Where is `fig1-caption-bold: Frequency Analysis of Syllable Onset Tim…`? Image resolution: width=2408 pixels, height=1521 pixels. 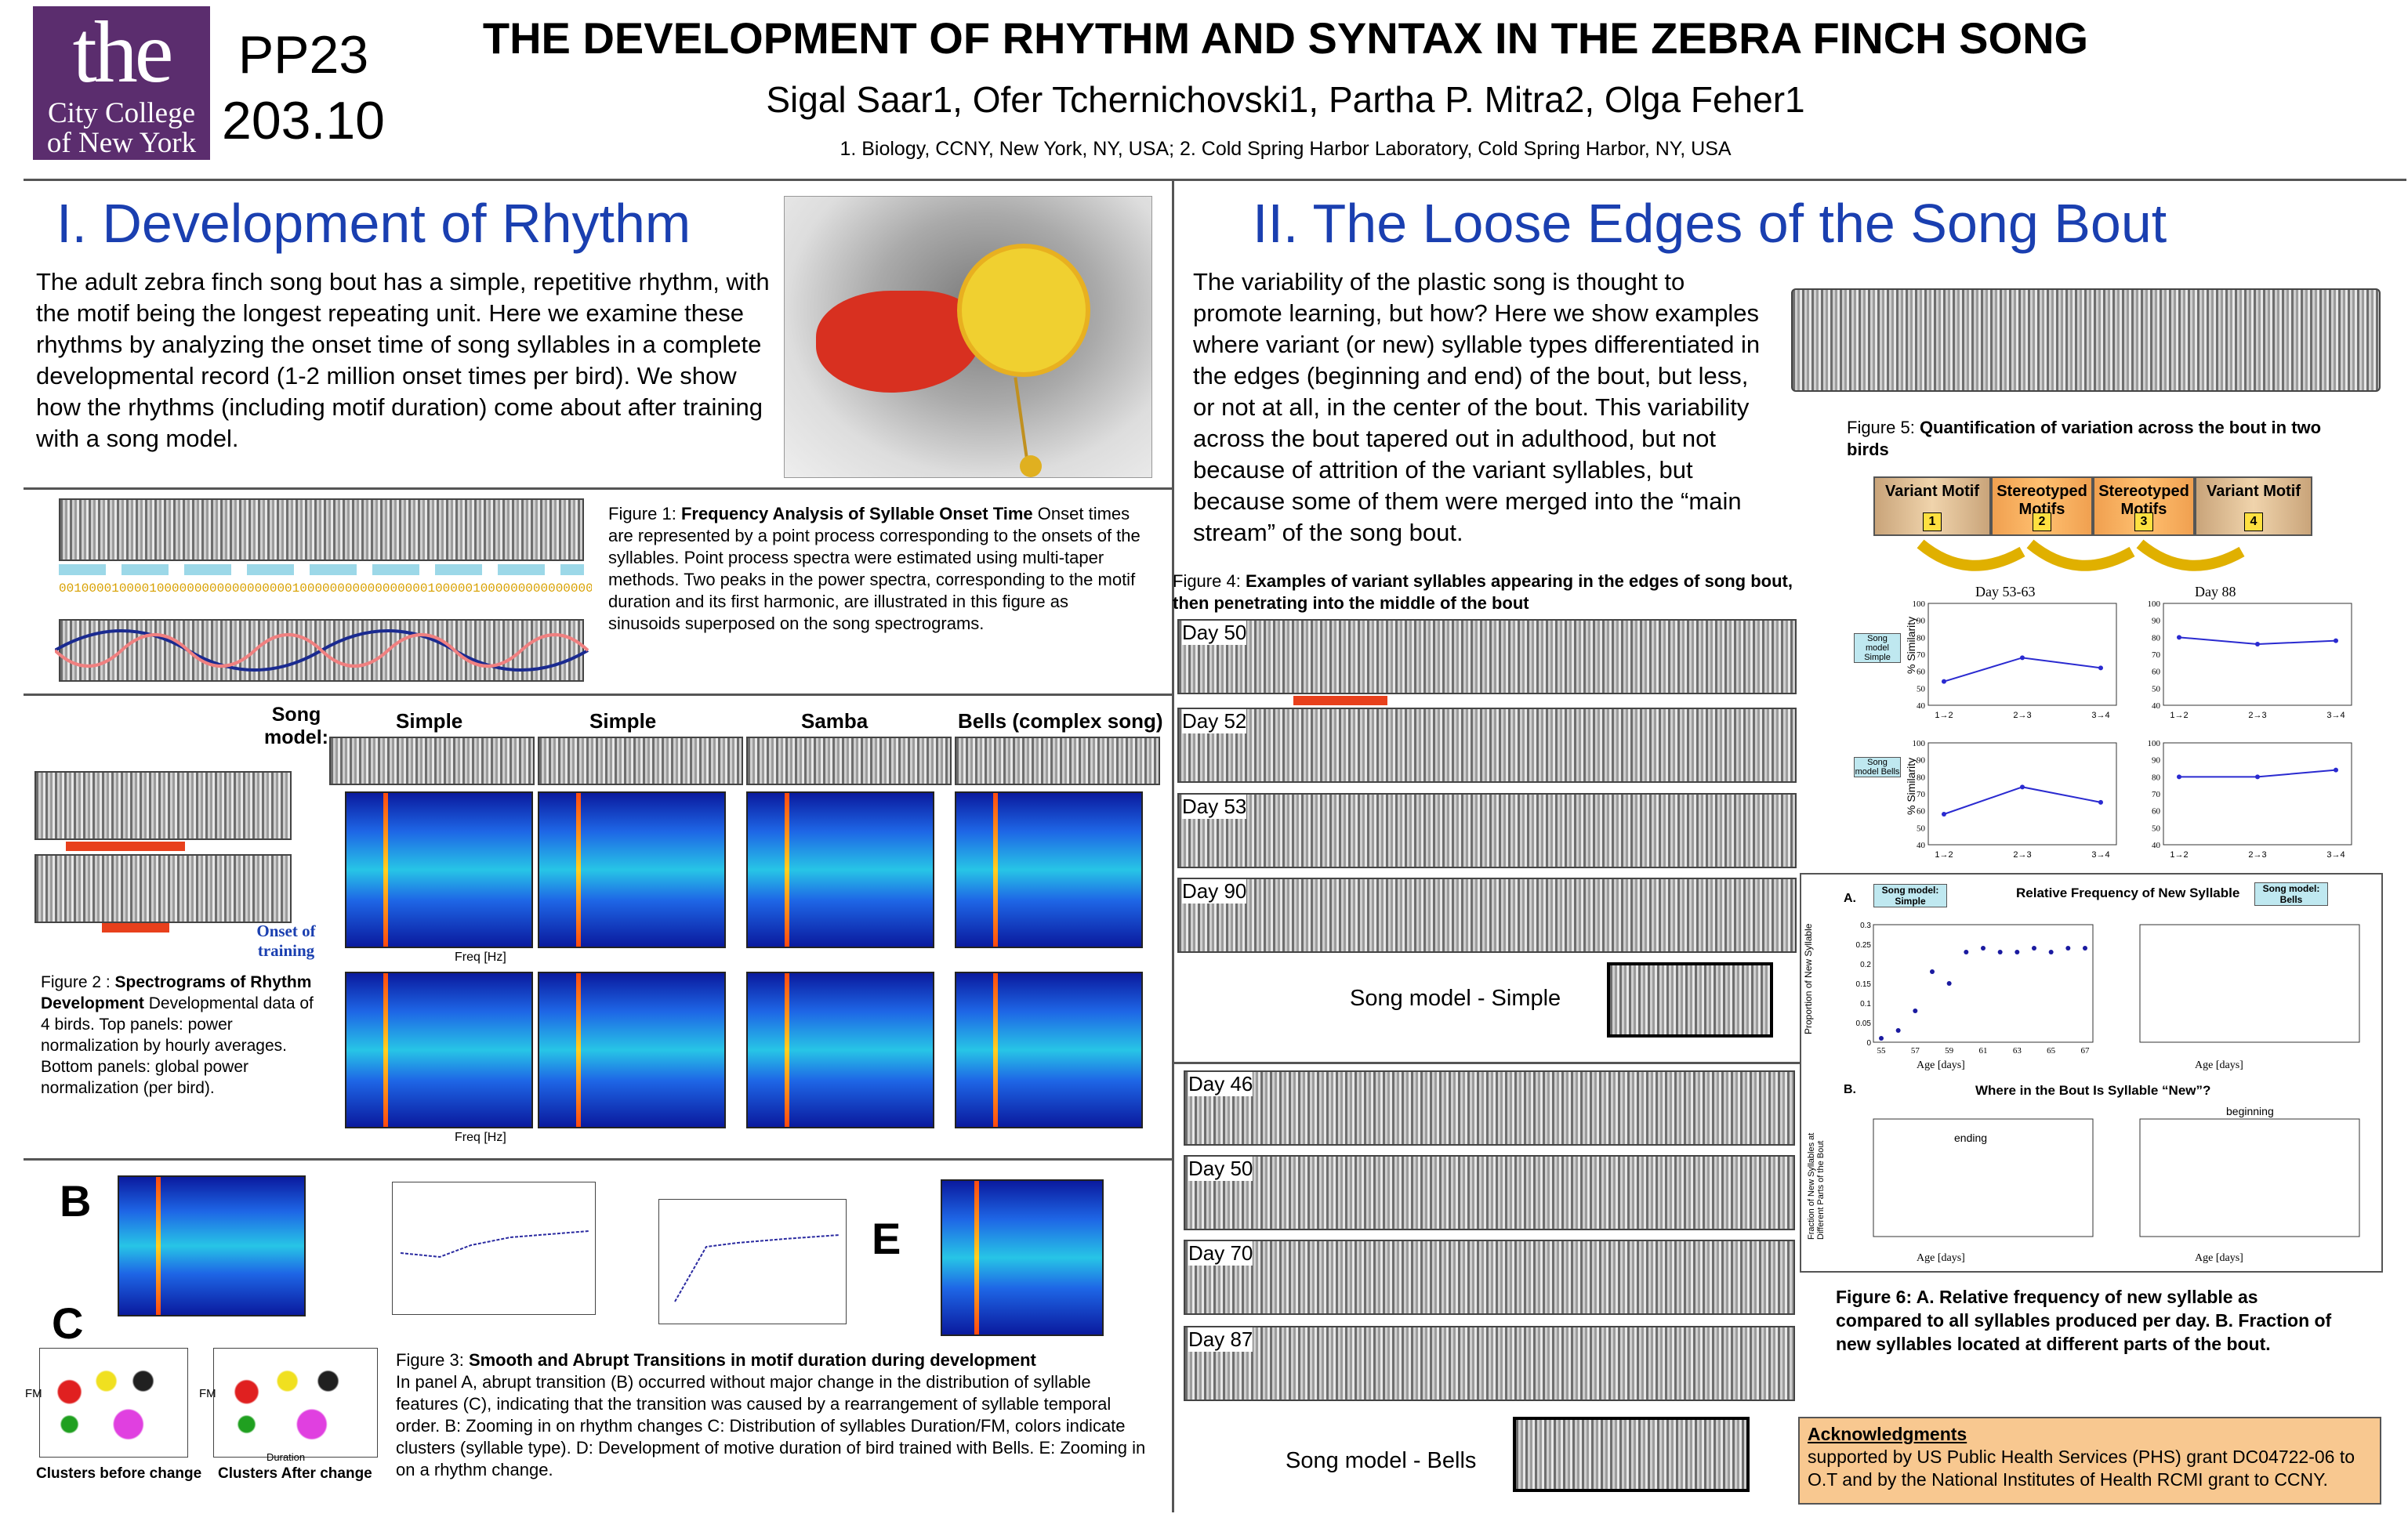 fig1-caption-bold: Frequency Analysis of Syllable Onset Tim… is located at coordinates (856, 513).